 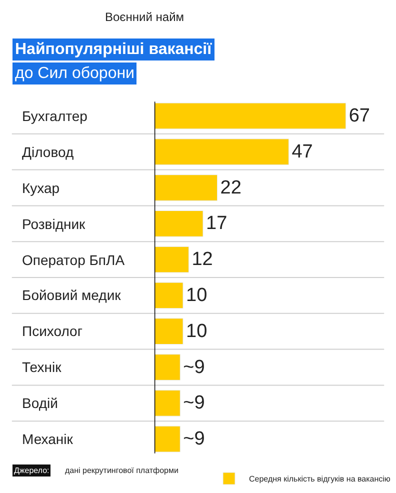 What do you see at coordinates (231, 187) in the screenshot?
I see `data-label: 22` at bounding box center [231, 187].